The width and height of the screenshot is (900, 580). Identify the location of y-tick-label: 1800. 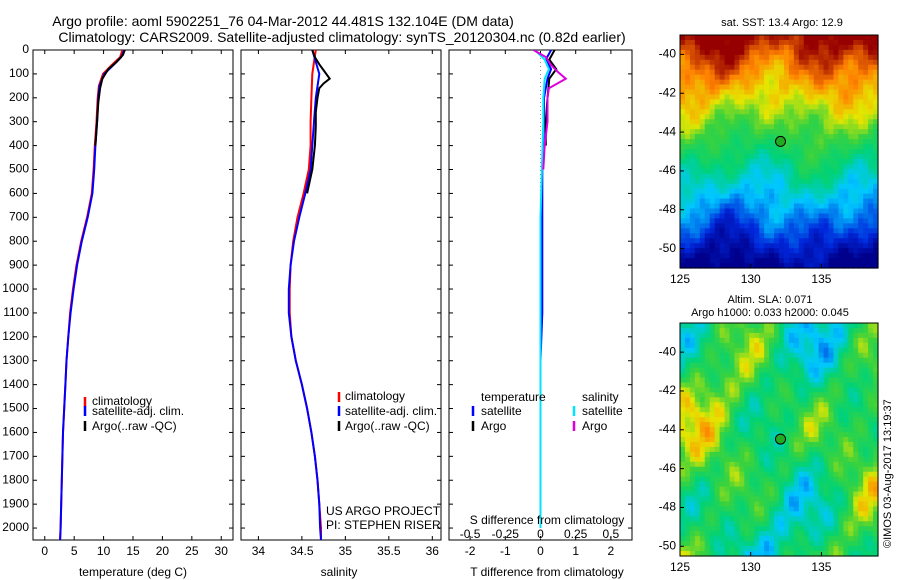
(15, 479).